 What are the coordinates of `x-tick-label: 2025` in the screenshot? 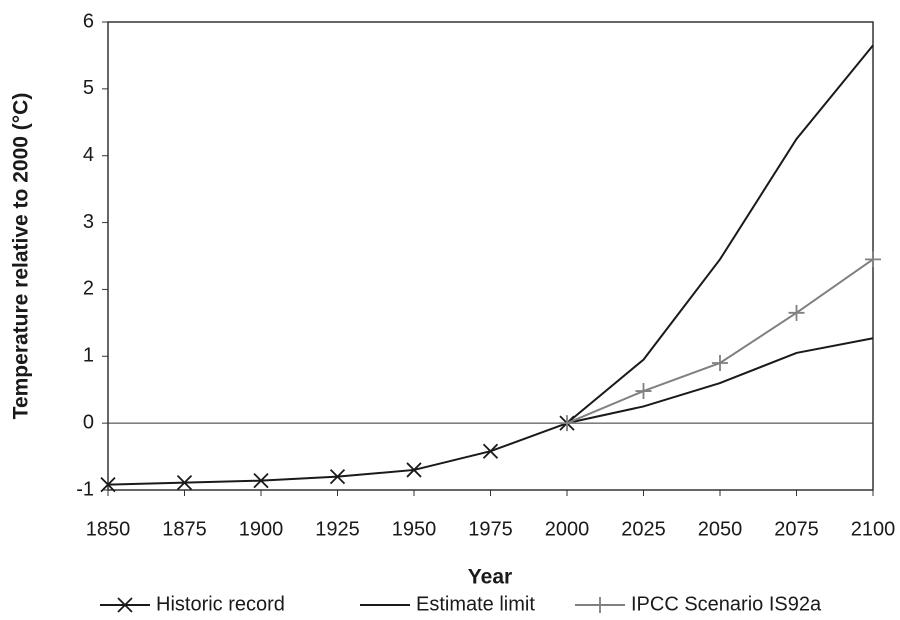 It's located at (643, 529).